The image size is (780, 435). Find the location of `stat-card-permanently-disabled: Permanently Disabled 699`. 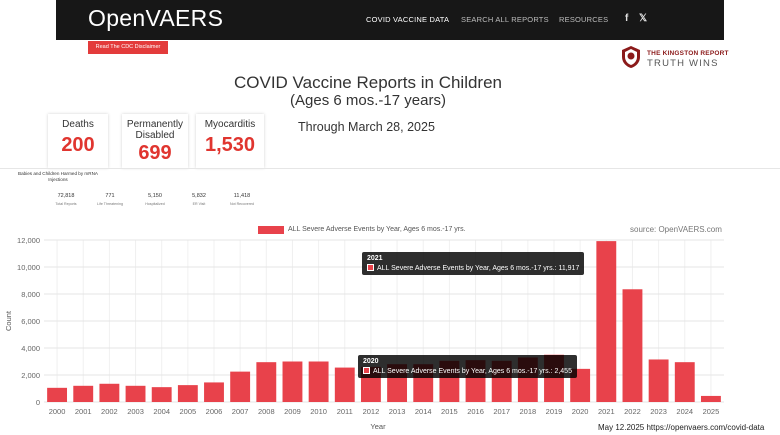

stat-card-permanently-disabled: Permanently Disabled 699 is located at coordinates (155, 141).